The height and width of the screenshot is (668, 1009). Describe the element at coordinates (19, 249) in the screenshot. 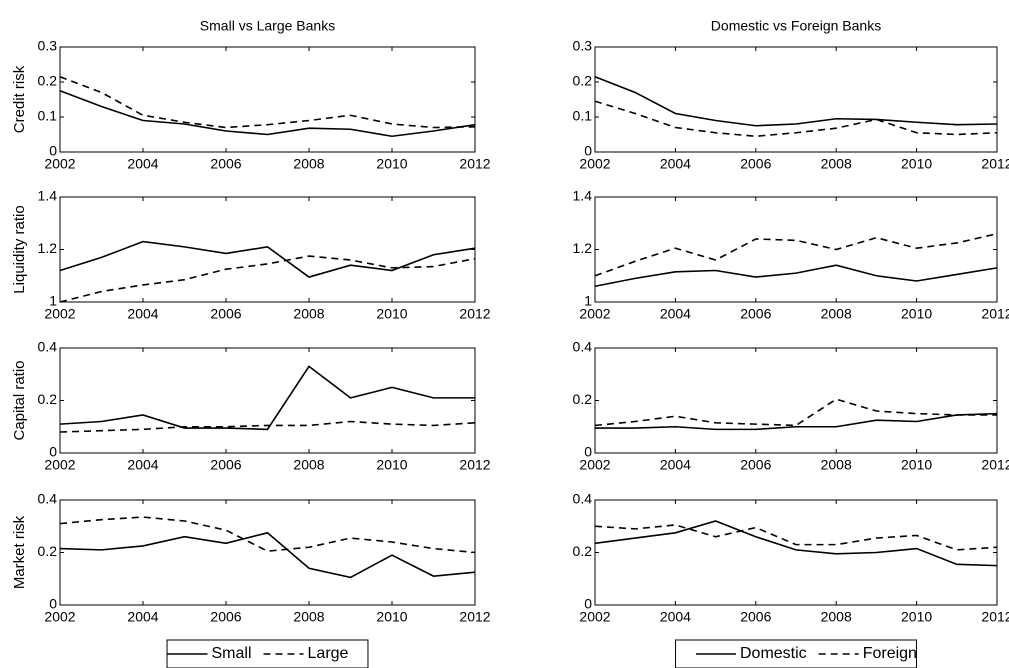

I see `y-axis-label: Liquidity ratio` at that location.